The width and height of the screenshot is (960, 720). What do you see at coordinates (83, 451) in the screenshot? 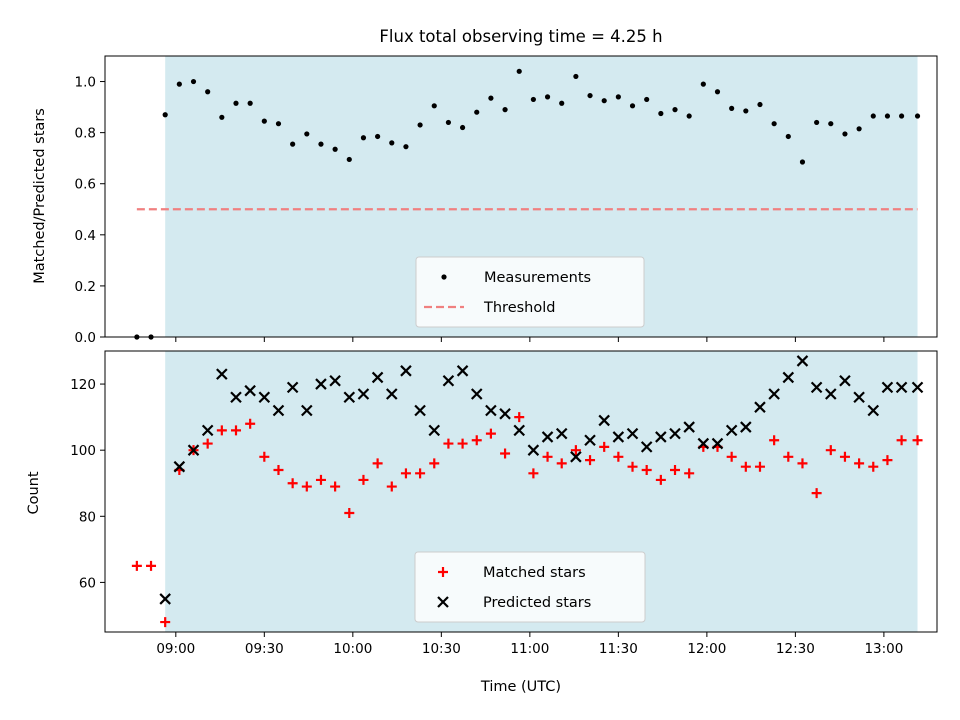
I see `bottom-y-tick-label: 100` at bounding box center [83, 451].